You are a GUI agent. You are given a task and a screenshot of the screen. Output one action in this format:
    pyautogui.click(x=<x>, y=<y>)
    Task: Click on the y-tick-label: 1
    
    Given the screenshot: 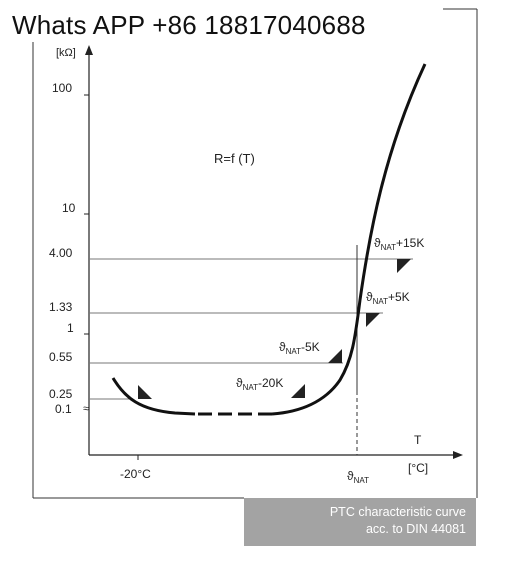 What is the action you would take?
    pyautogui.click(x=70, y=328)
    